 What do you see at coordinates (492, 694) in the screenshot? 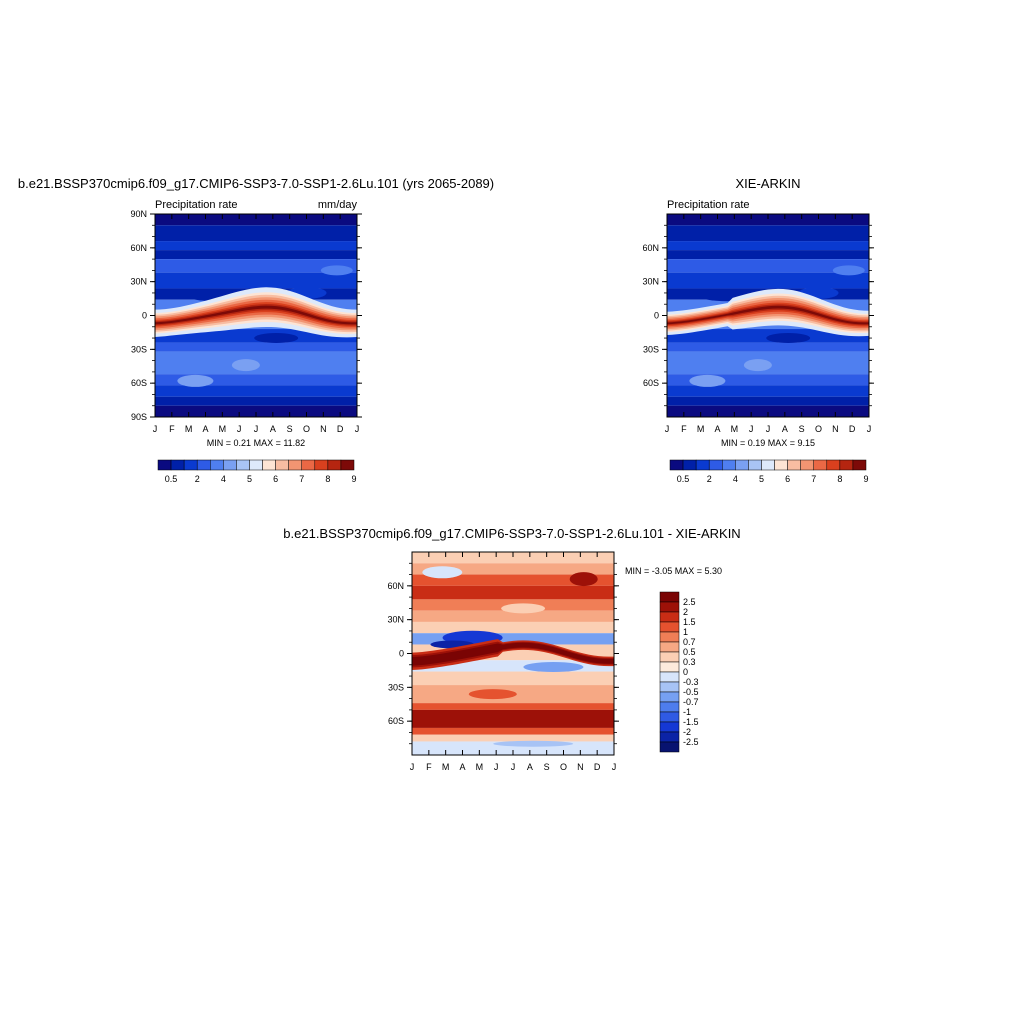
I see `diff-patch` at bounding box center [492, 694].